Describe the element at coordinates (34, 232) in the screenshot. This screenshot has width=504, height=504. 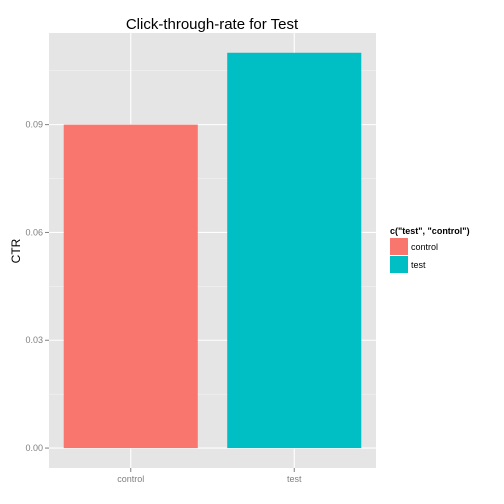
I see `y-tick-label: 0.06` at that location.